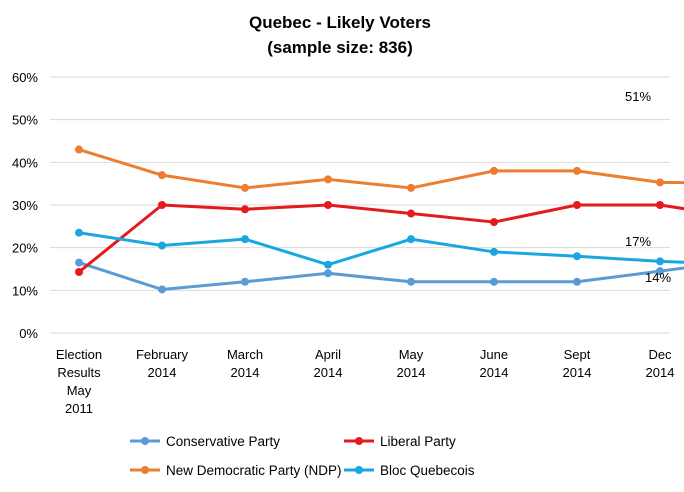 This screenshot has width=684, height=492. Describe the element at coordinates (25, 248) in the screenshot. I see `y-tick-label: 20%` at that location.